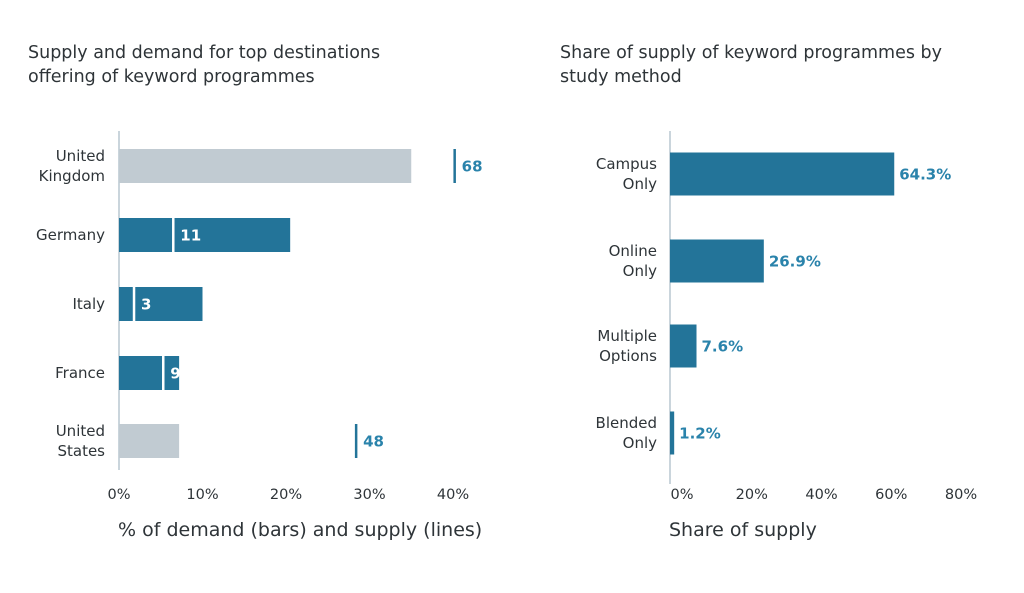  Describe the element at coordinates (80, 373) in the screenshot. I see `left-category-label: France` at that location.